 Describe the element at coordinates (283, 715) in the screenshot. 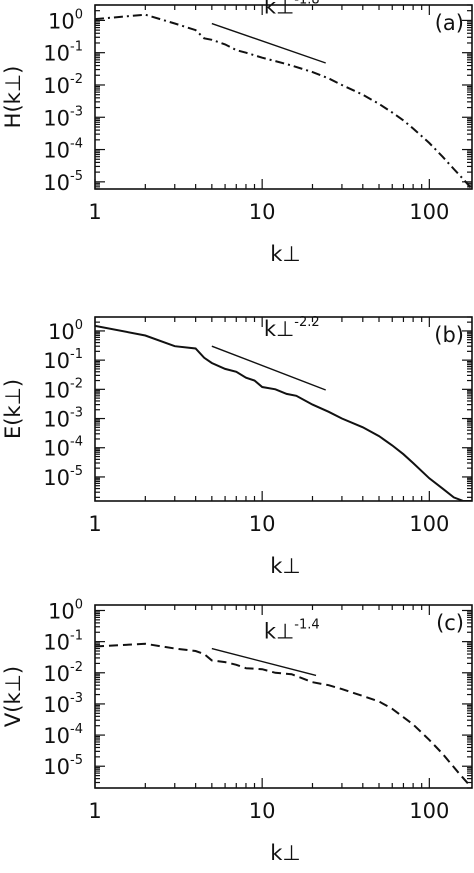

I see `spectrum-curve` at that location.